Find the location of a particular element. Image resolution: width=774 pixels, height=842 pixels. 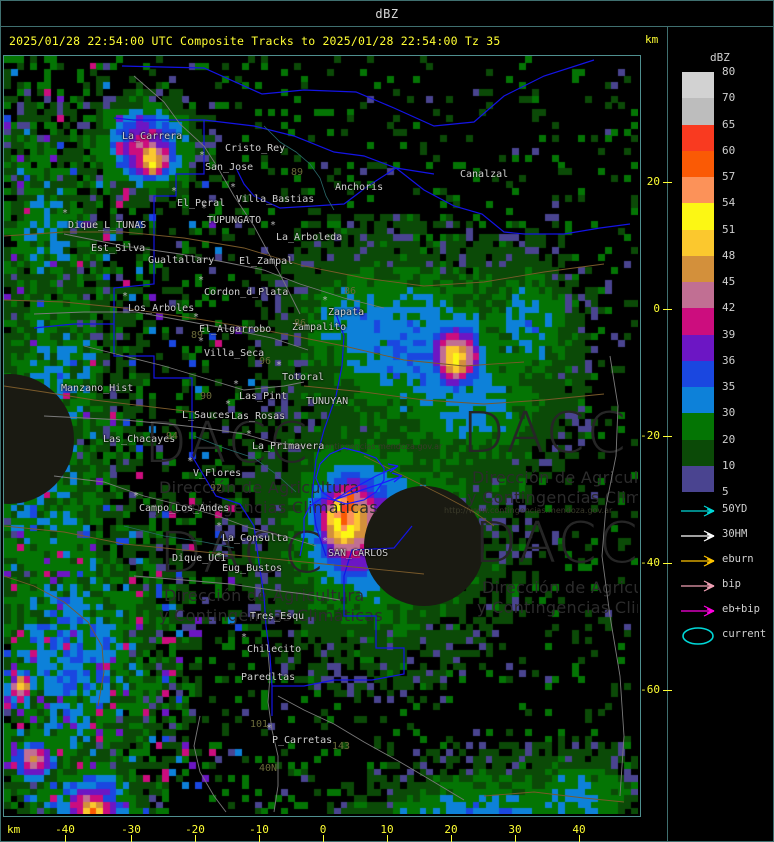

colorbar-tick-30: 30 is located at coordinates (729, 413).